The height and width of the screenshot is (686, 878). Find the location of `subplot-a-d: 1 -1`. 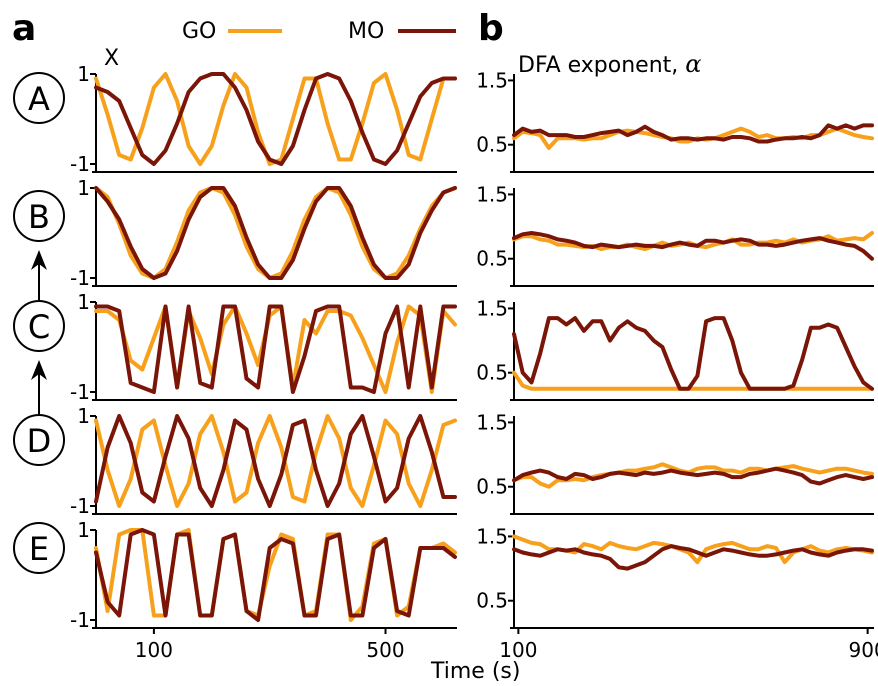

subplot-a-d: 1 -1 is located at coordinates (263, 461).